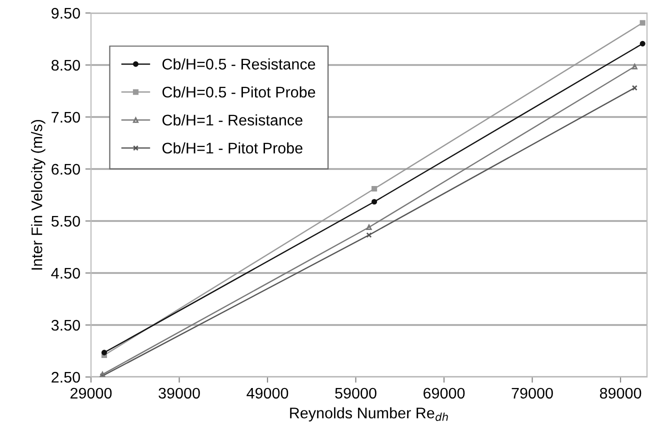 The width and height of the screenshot is (657, 444). I want to click on x-tick-label: 29000, so click(91, 393).